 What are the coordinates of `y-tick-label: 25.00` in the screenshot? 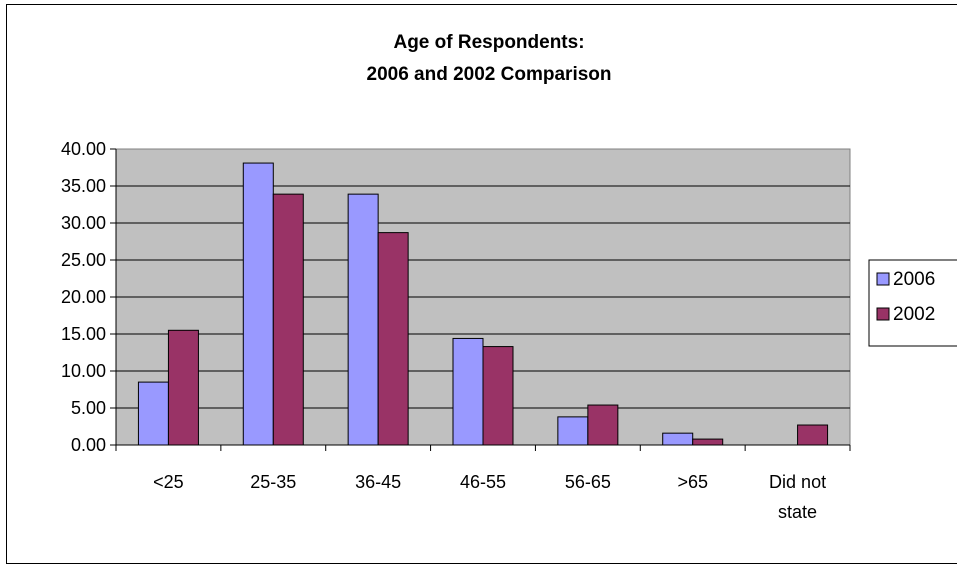 It's located at (83, 260).